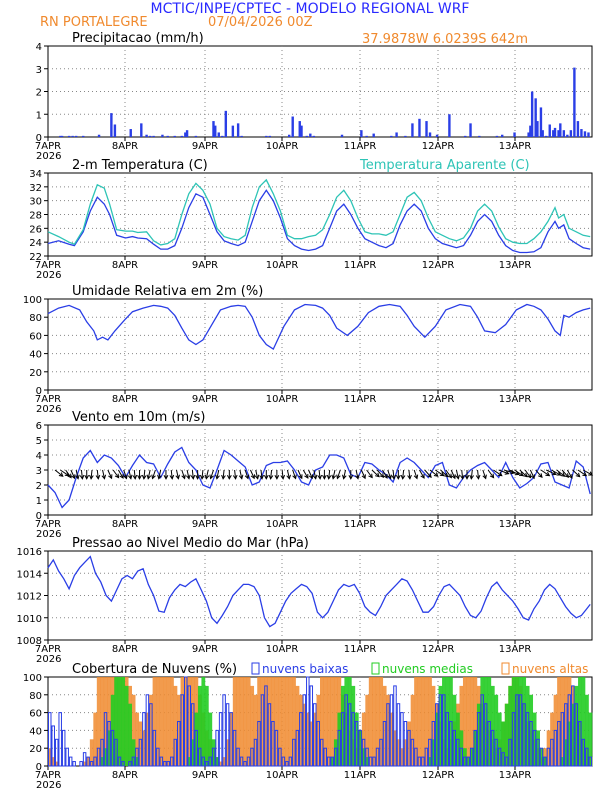 The height and width of the screenshot is (792, 612). Describe the element at coordinates (39, 441) in the screenshot. I see `y-tick-label: 5` at that location.